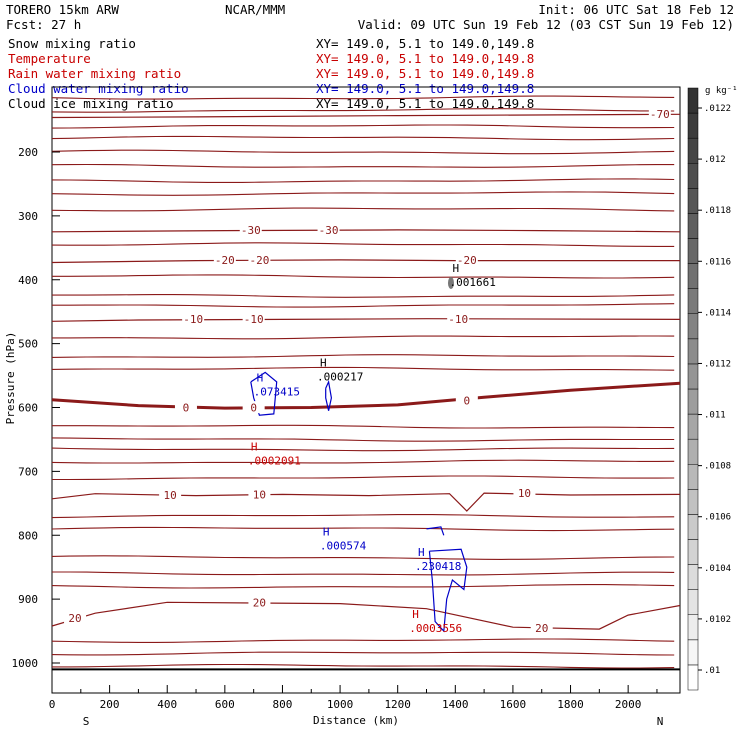  What do you see at coordinates (717, 569) in the screenshot?
I see `colorbar-tick-label: .0104` at bounding box center [717, 569].